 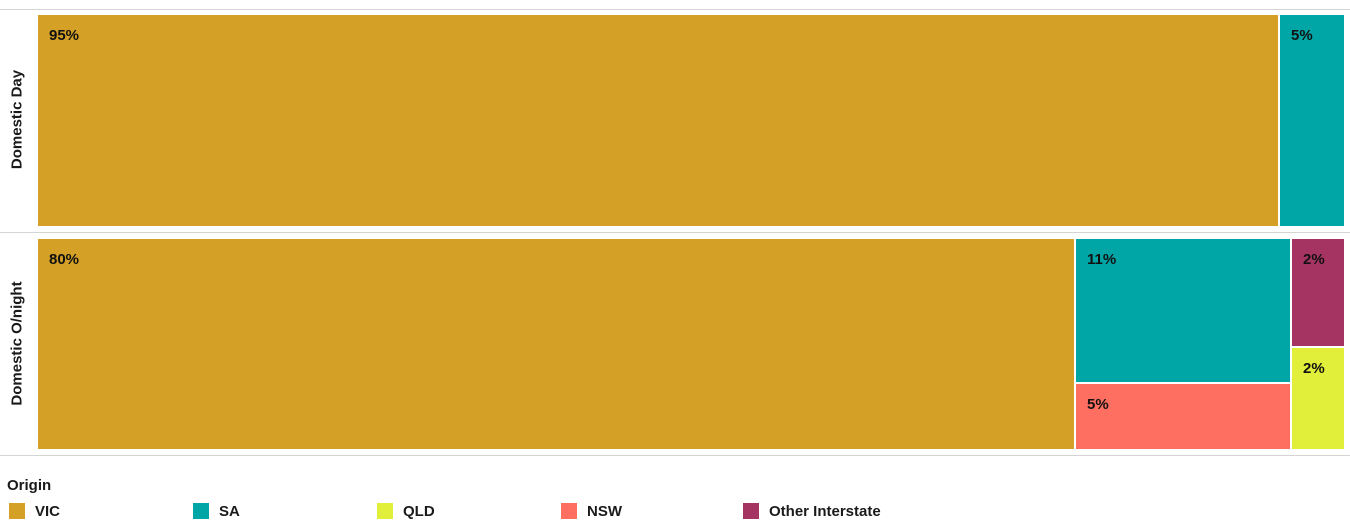 What do you see at coordinates (229, 511) in the screenshot?
I see `legend-label: SA` at bounding box center [229, 511].